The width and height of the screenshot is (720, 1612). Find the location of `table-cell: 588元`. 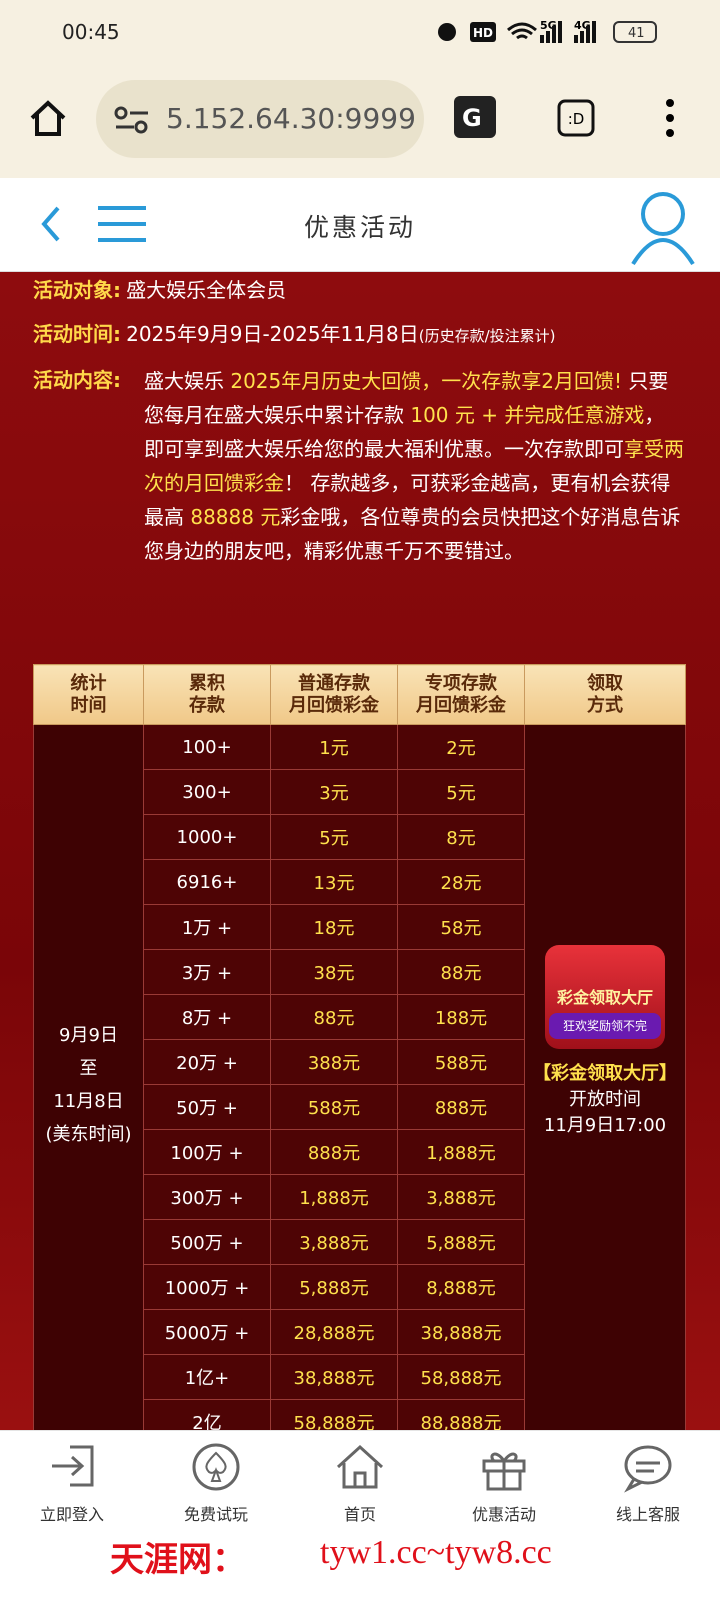

table-cell: 588元 is located at coordinates (461, 1062).